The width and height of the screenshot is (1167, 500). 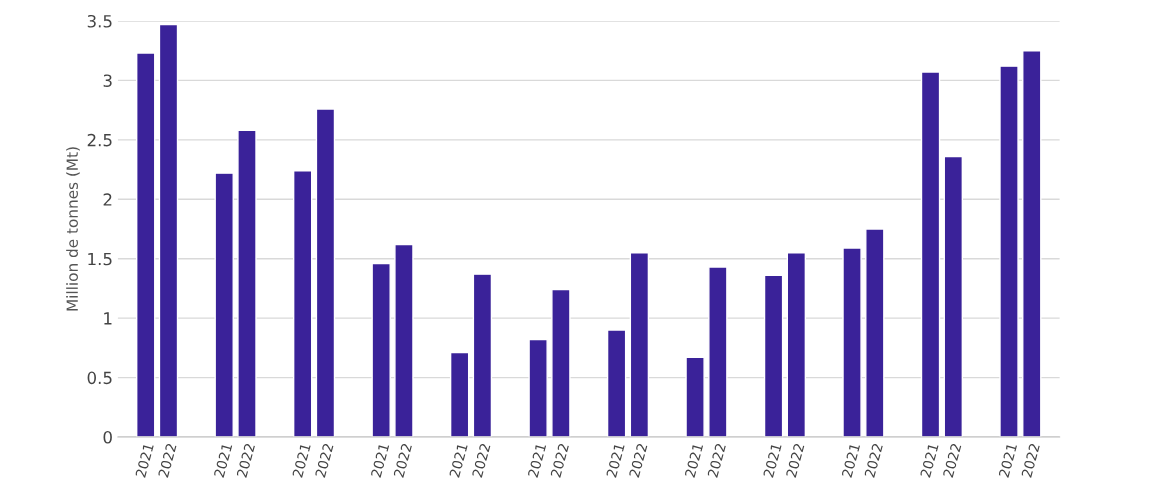 What do you see at coordinates (108, 318) in the screenshot?
I see `y-tick-label: 1` at bounding box center [108, 318].